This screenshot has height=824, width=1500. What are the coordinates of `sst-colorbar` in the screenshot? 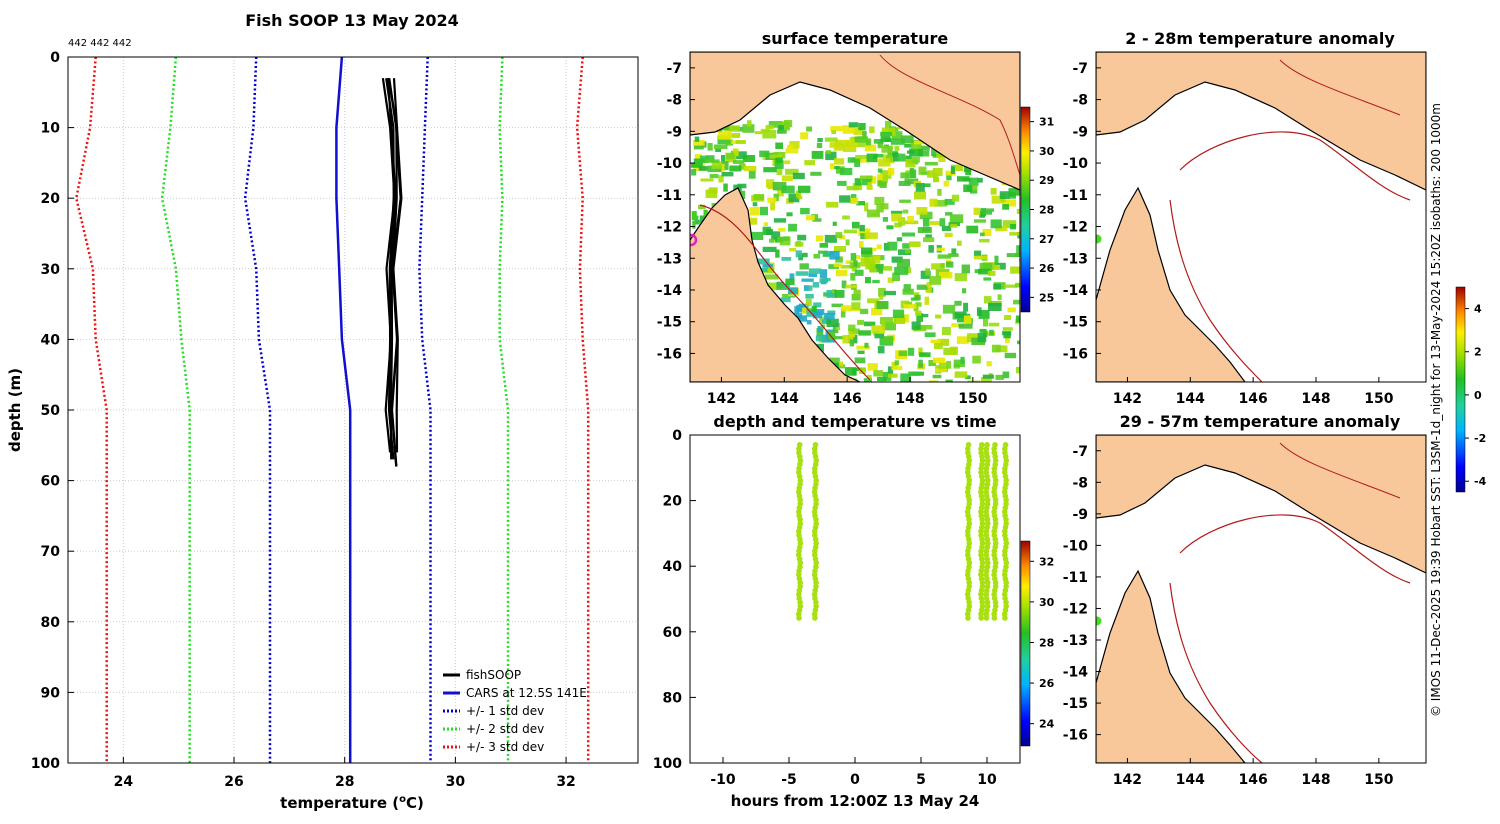 It's located at (1025, 209).